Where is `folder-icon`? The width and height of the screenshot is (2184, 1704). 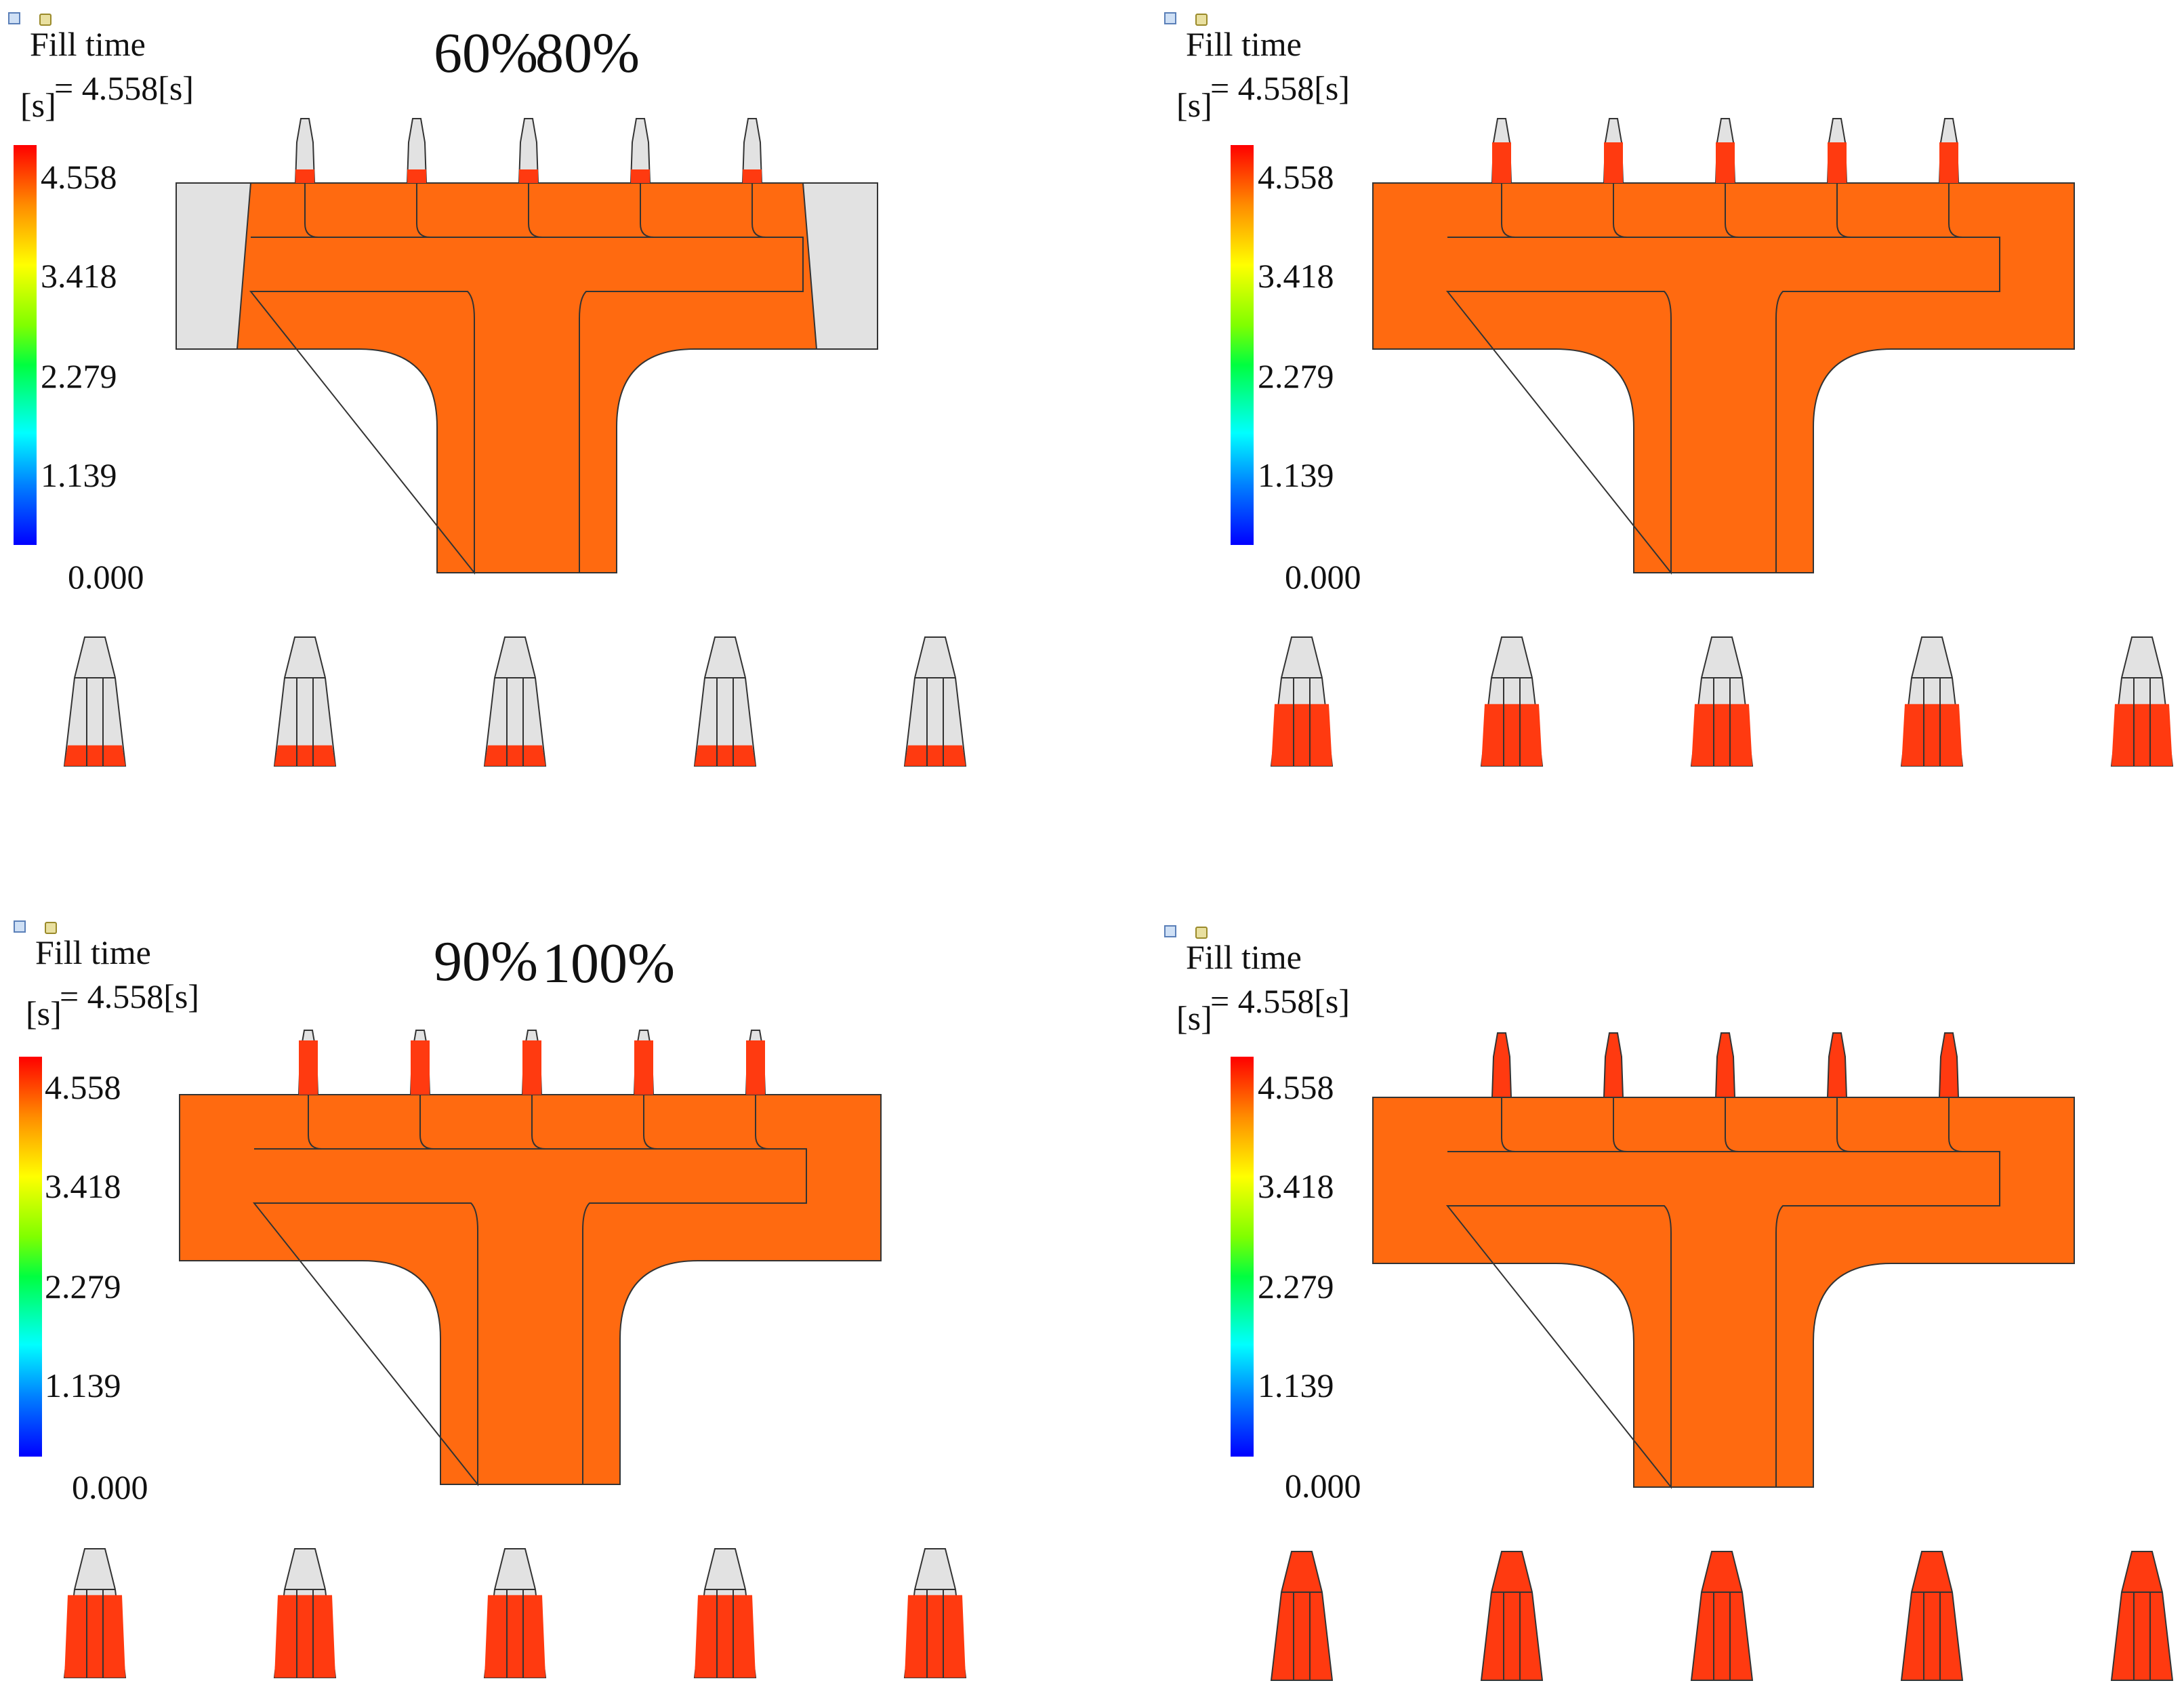
folder-icon is located at coordinates (45, 20).